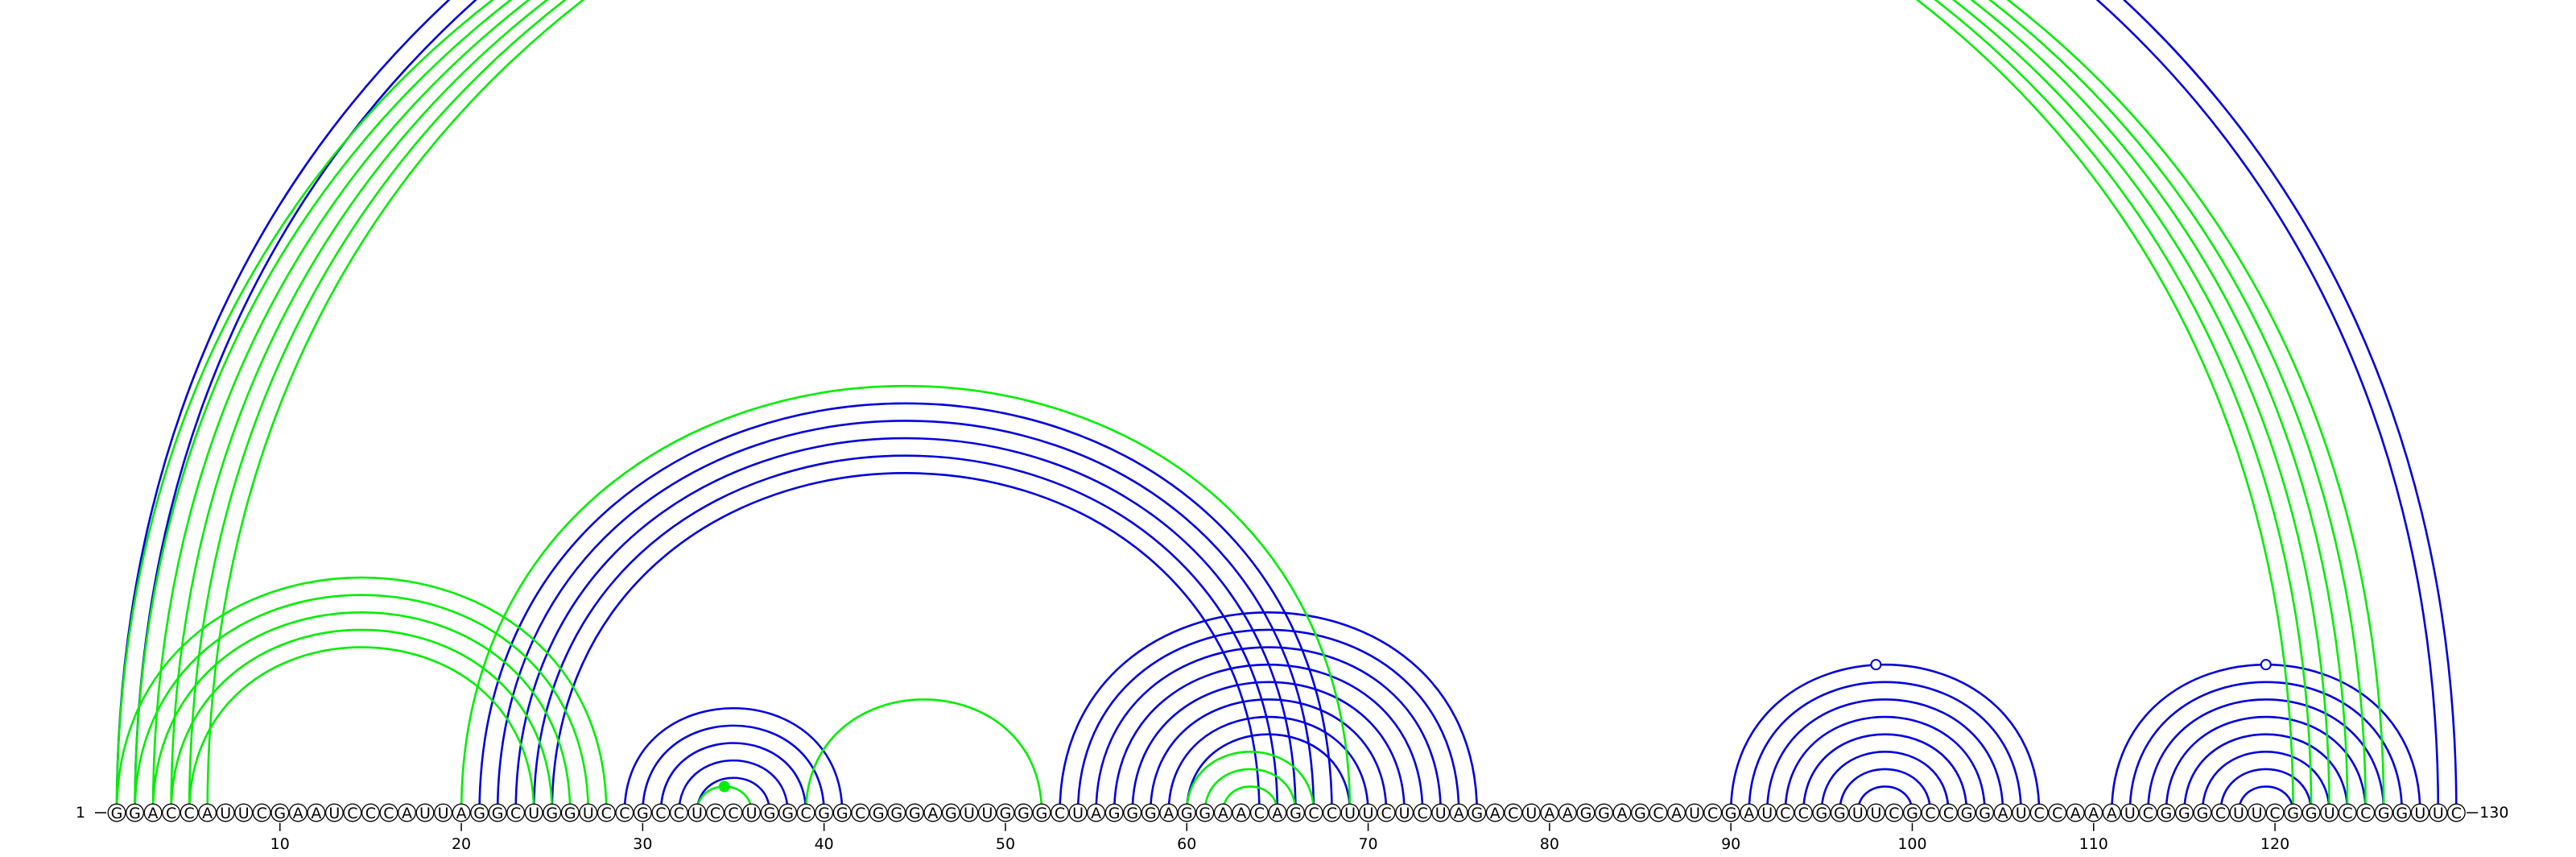 The image size is (2576, 857). Describe the element at coordinates (2274, 844) in the screenshot. I see `tick-label: 120` at that location.